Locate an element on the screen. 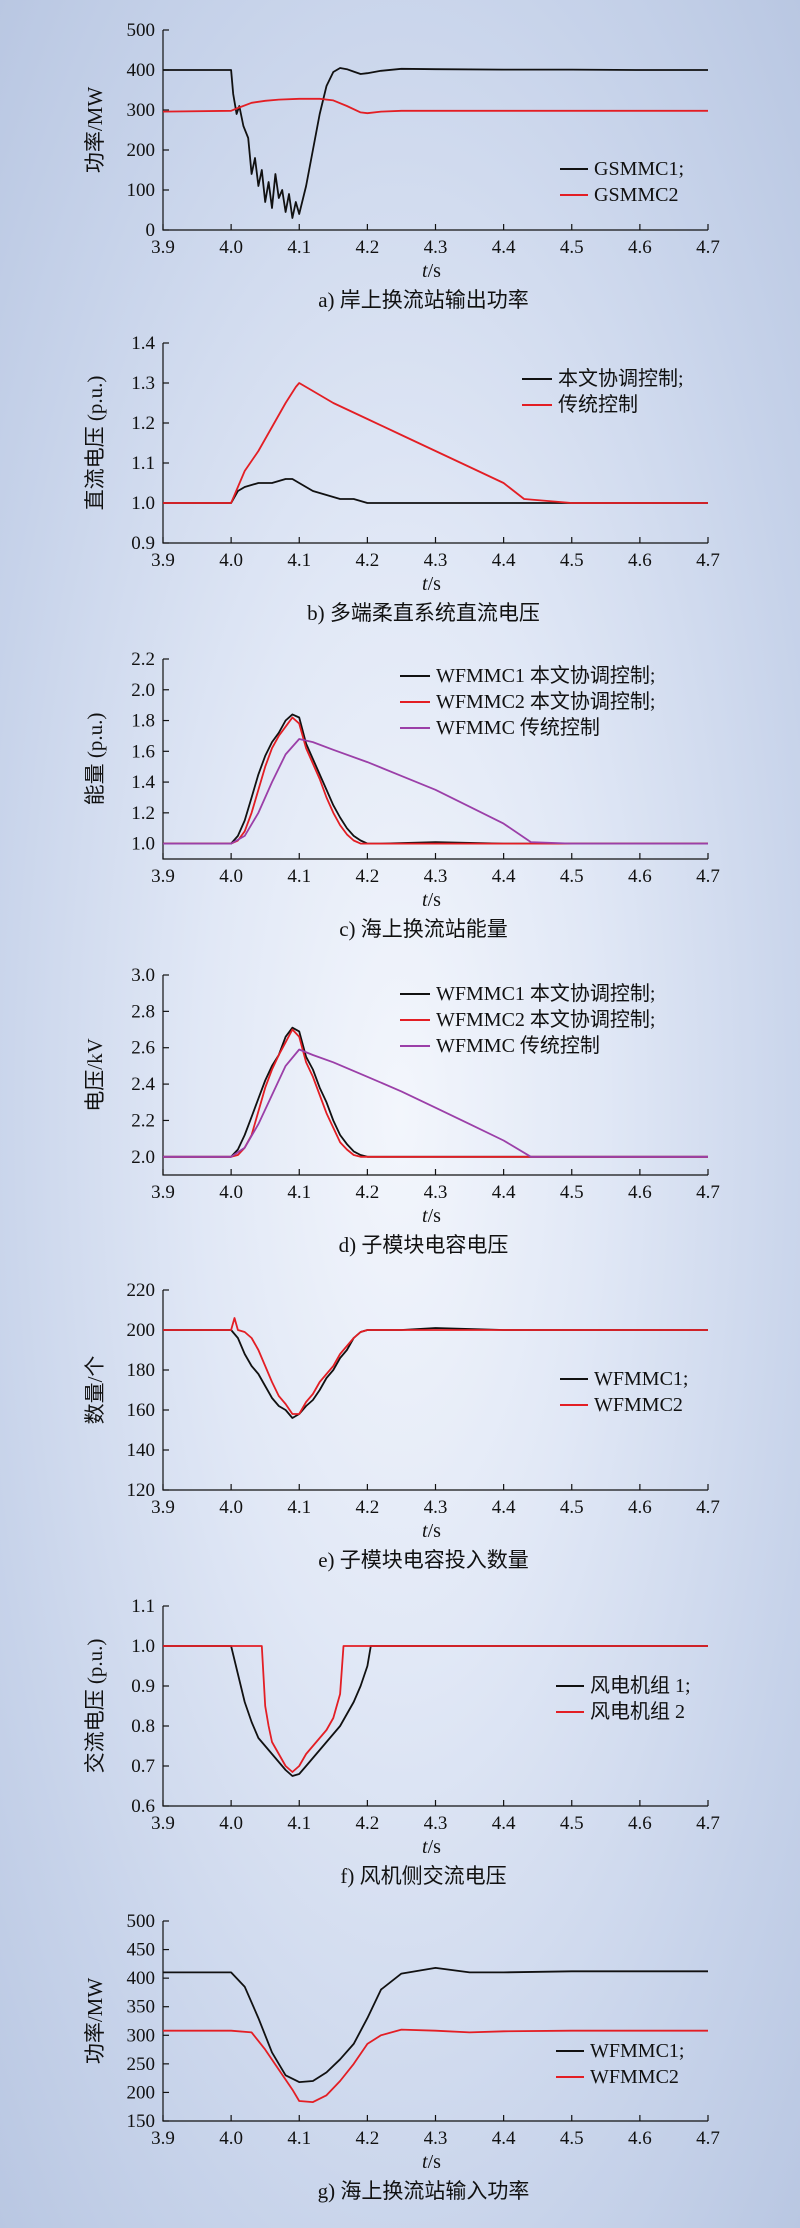 The width and height of the screenshot is (800, 2228). chart-f-legend-label-2: 风电机组 2 is located at coordinates (637, 1711).